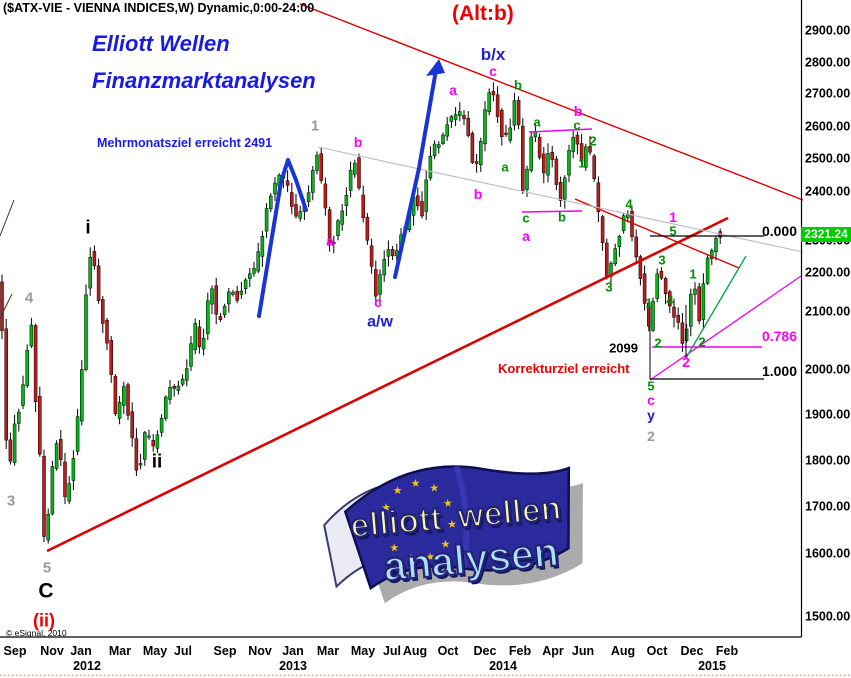  I want to click on price-tick-label: 2900.00, so click(827, 31).